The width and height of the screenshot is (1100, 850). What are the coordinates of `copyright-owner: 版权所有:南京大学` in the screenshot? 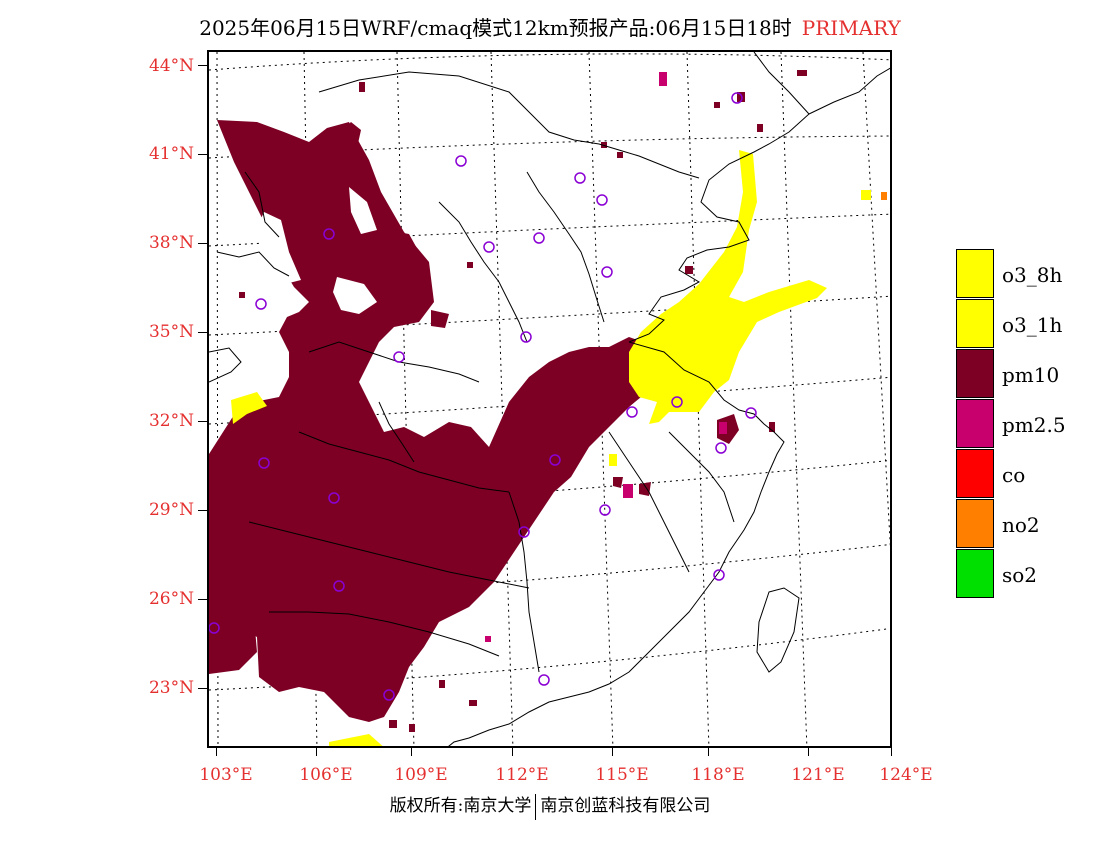 It's located at (460, 806).